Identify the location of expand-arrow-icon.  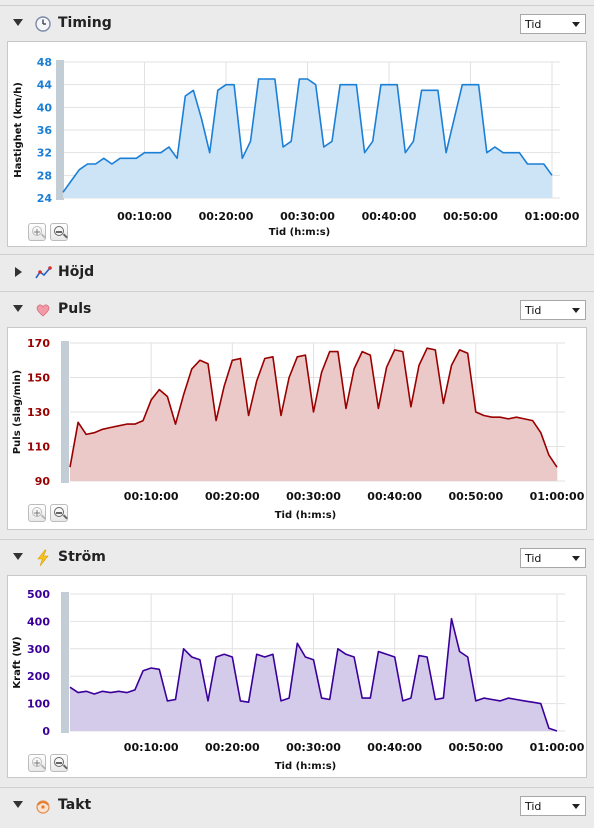
(18, 272).